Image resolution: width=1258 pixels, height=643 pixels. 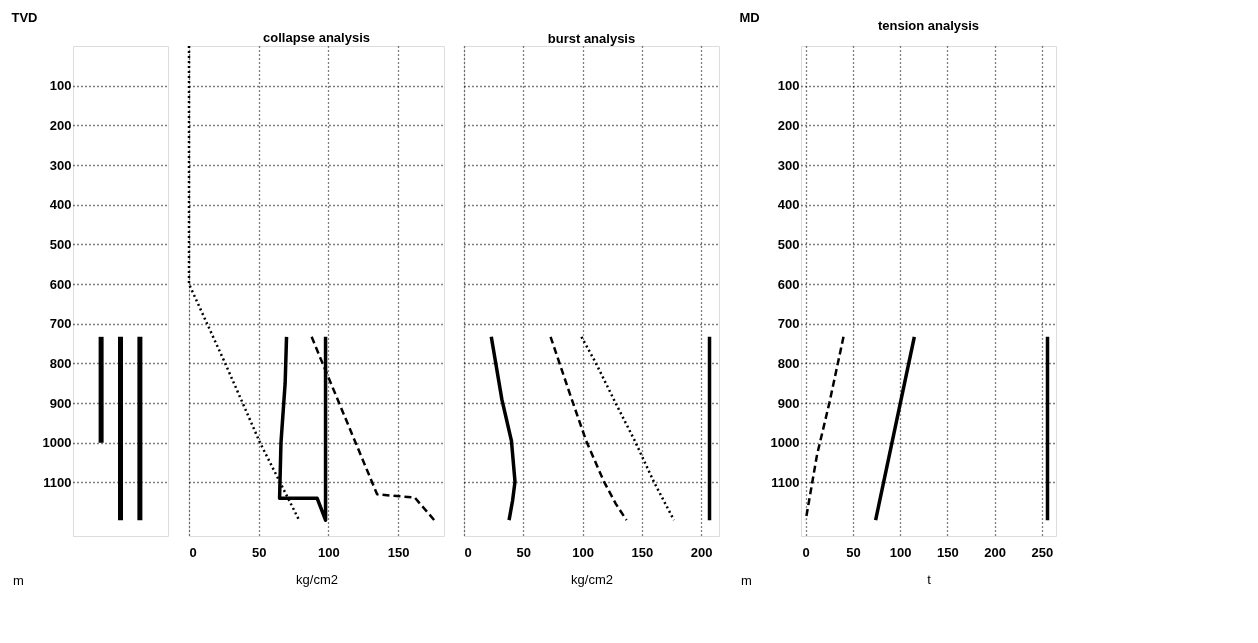 I want to click on y-axis-title: TVD, so click(x=24, y=17).